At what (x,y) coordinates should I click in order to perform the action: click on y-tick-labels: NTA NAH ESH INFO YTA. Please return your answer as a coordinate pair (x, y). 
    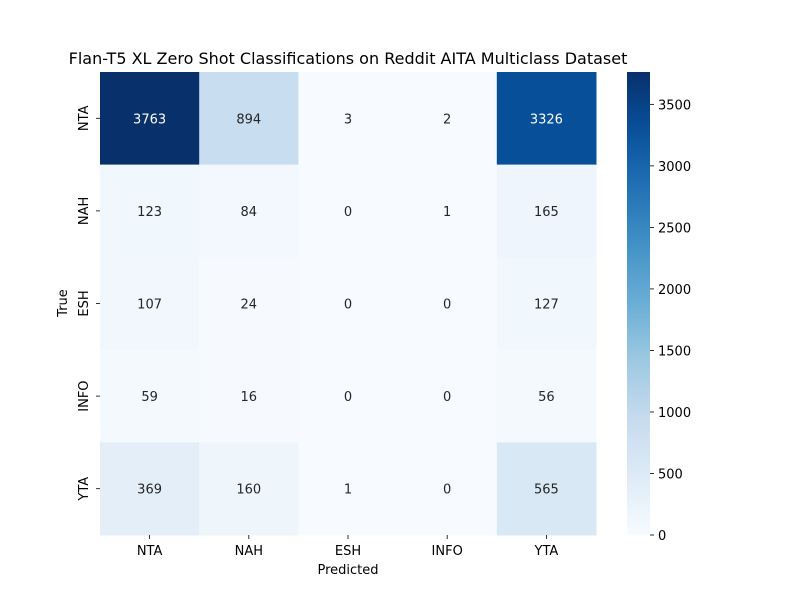
    Looking at the image, I should click on (88, 303).